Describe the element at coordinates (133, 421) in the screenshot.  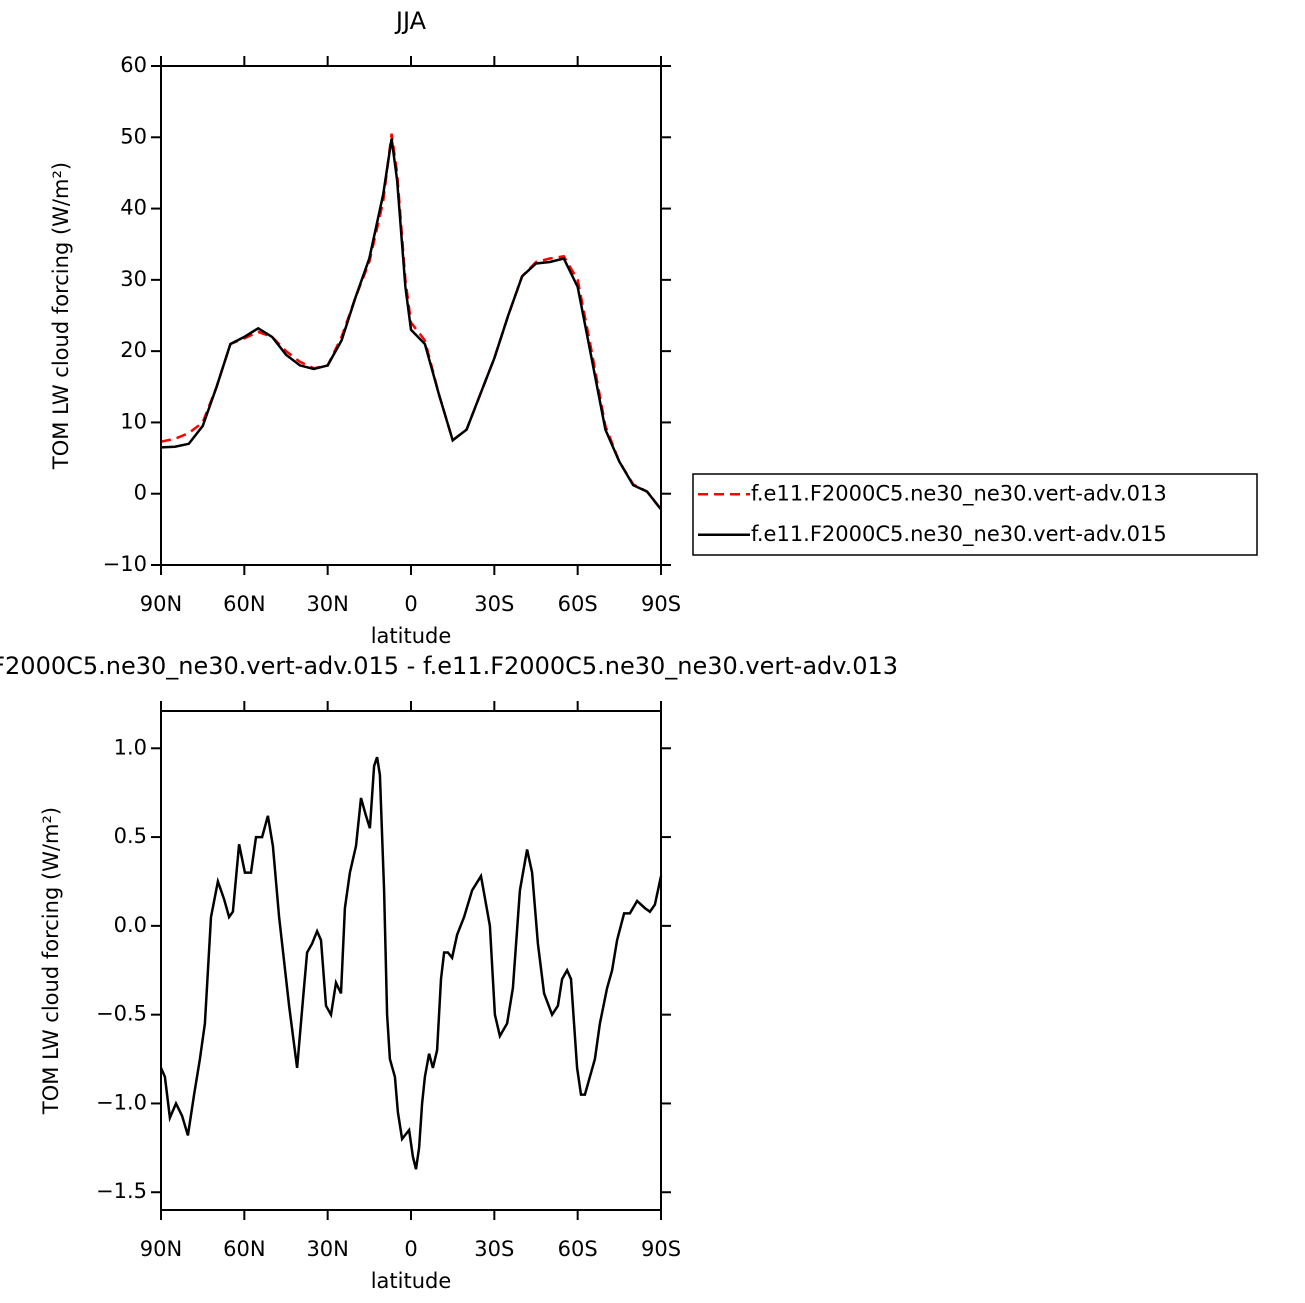
I see `y-tick-label: 10` at that location.